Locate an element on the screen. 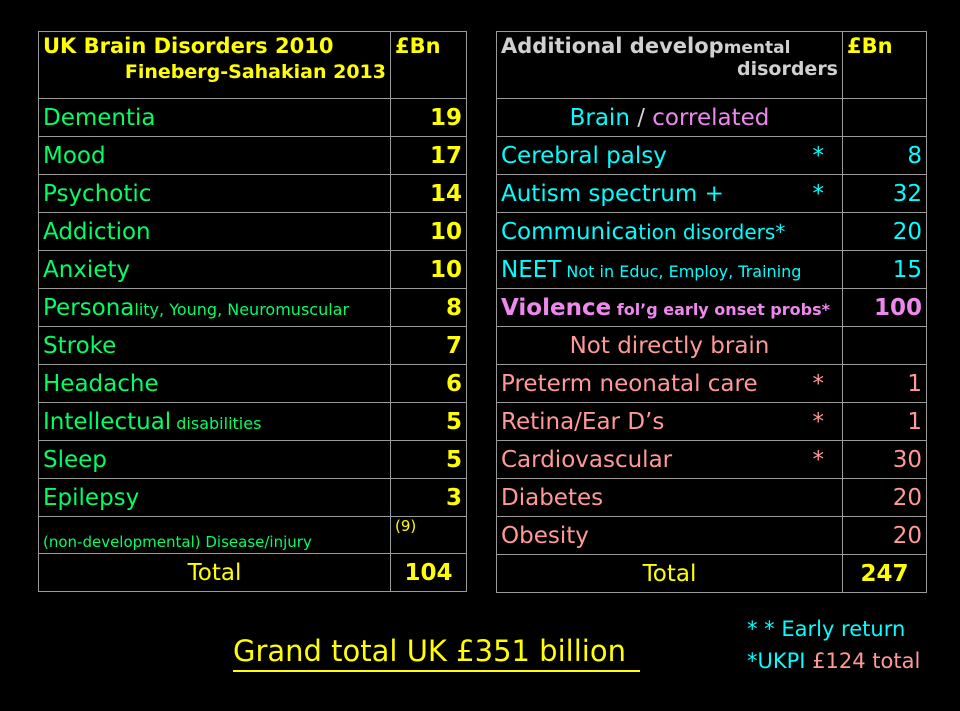 Image resolution: width=960 pixels, height=711 pixels. section-not-brain-row: Not directly brain is located at coordinates (711, 345).